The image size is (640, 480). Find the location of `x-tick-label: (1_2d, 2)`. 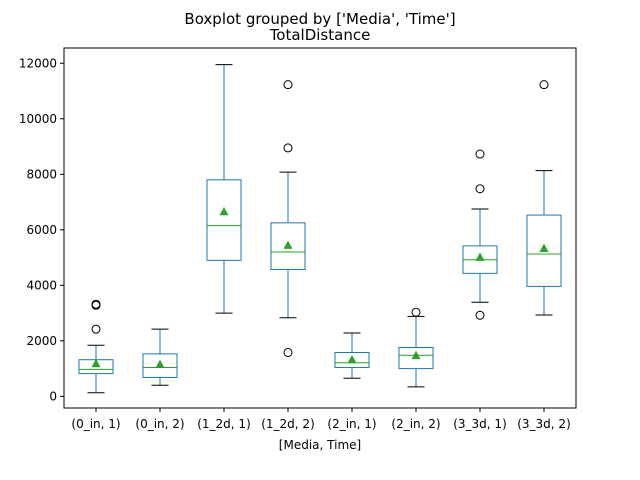

x-tick-label: (1_2d, 2) is located at coordinates (288, 424).